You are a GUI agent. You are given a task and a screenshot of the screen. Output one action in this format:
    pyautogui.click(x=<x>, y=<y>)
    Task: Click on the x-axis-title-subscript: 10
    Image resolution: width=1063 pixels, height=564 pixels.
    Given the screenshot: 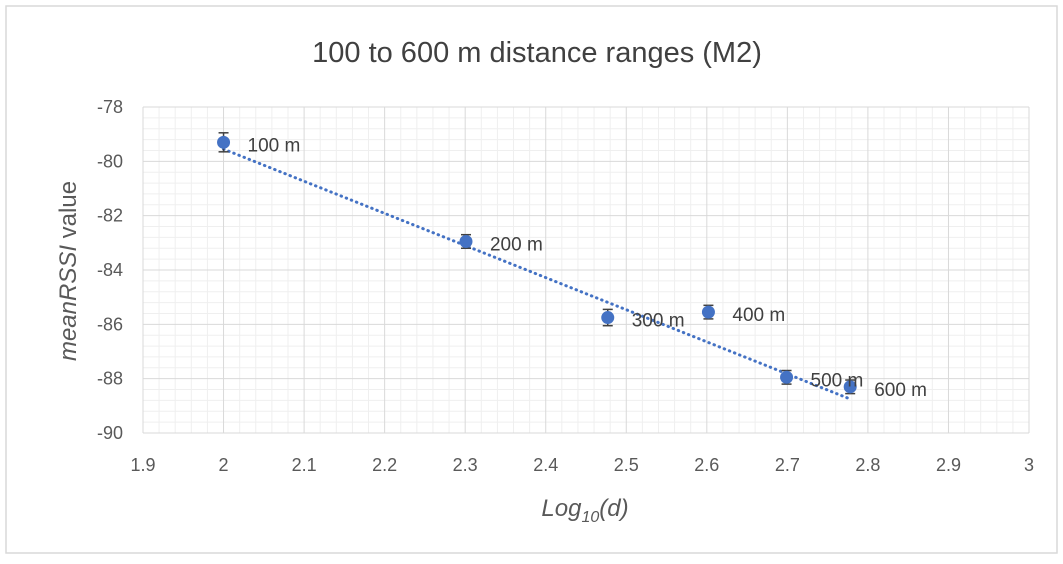 What is the action you would take?
    pyautogui.click(x=590, y=517)
    